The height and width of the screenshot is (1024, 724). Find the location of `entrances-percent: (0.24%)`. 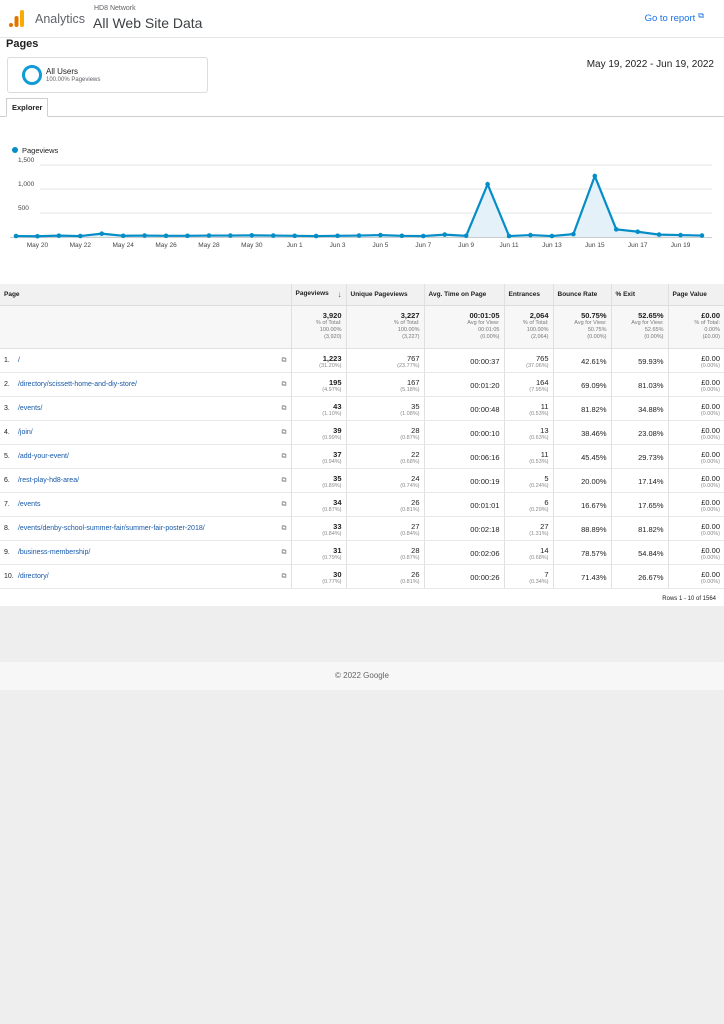

entrances-percent: (0.24%) is located at coordinates (539, 485).